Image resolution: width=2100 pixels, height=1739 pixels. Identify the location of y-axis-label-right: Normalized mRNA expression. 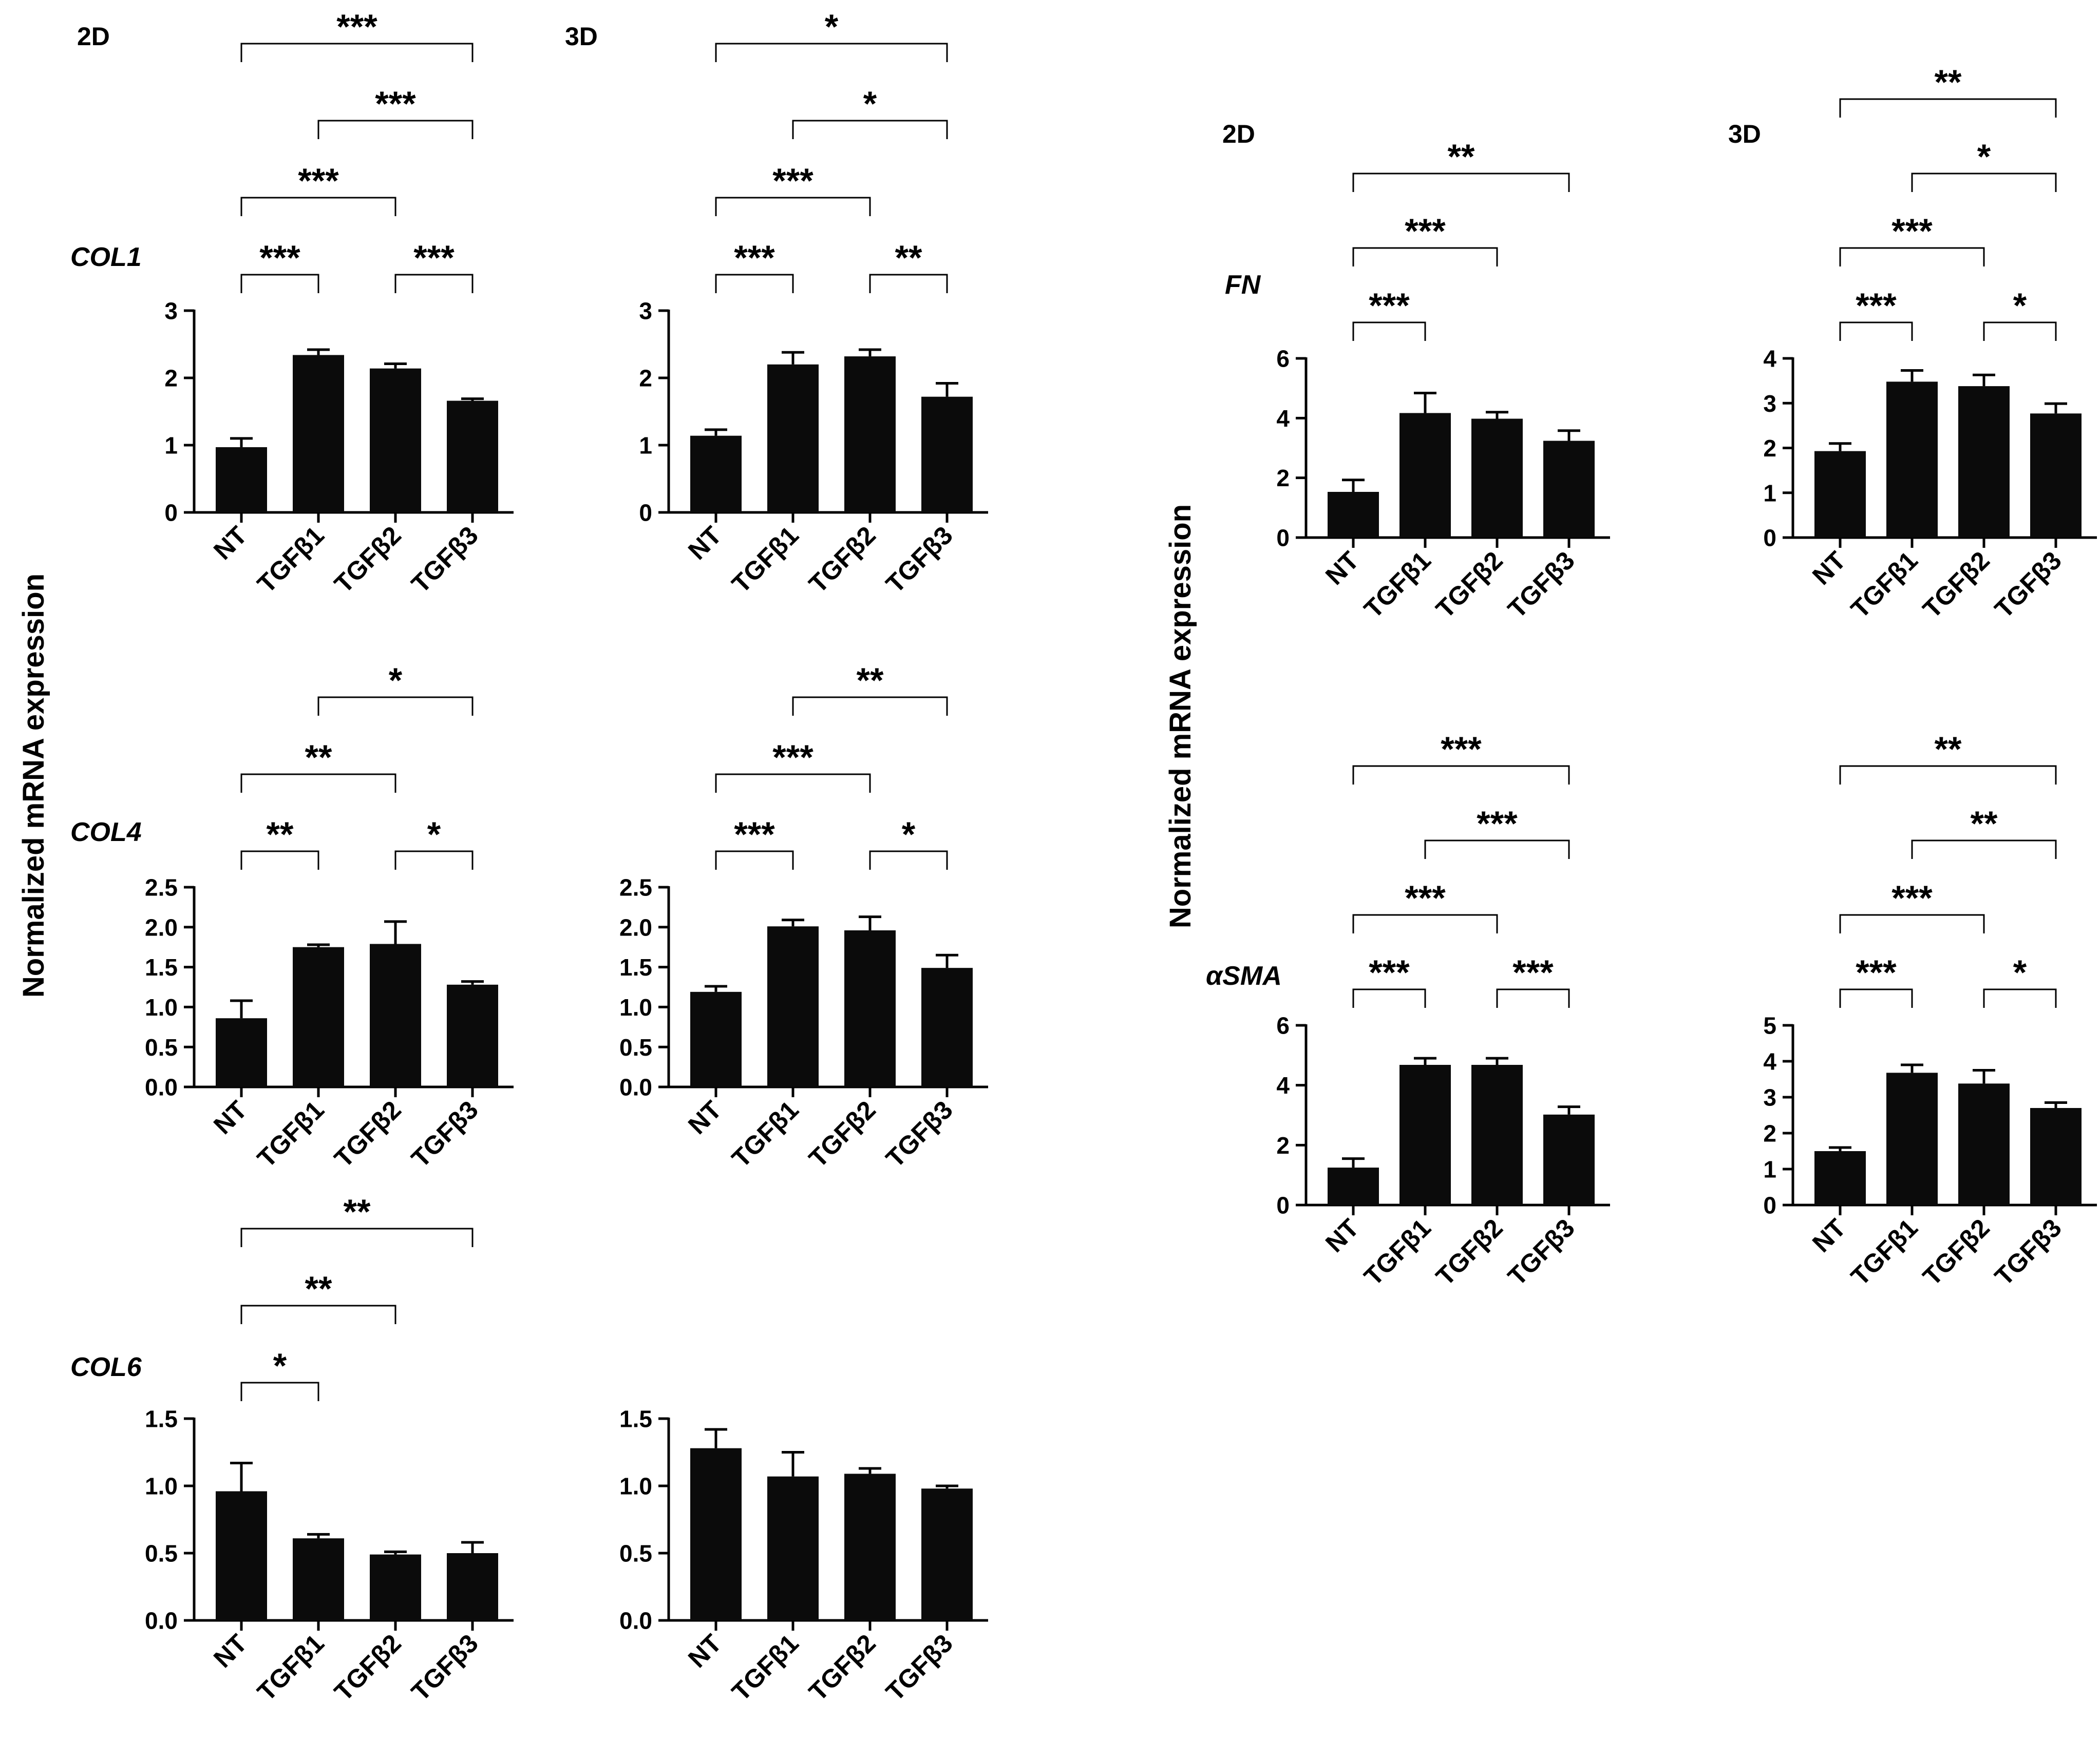
(1180, 716).